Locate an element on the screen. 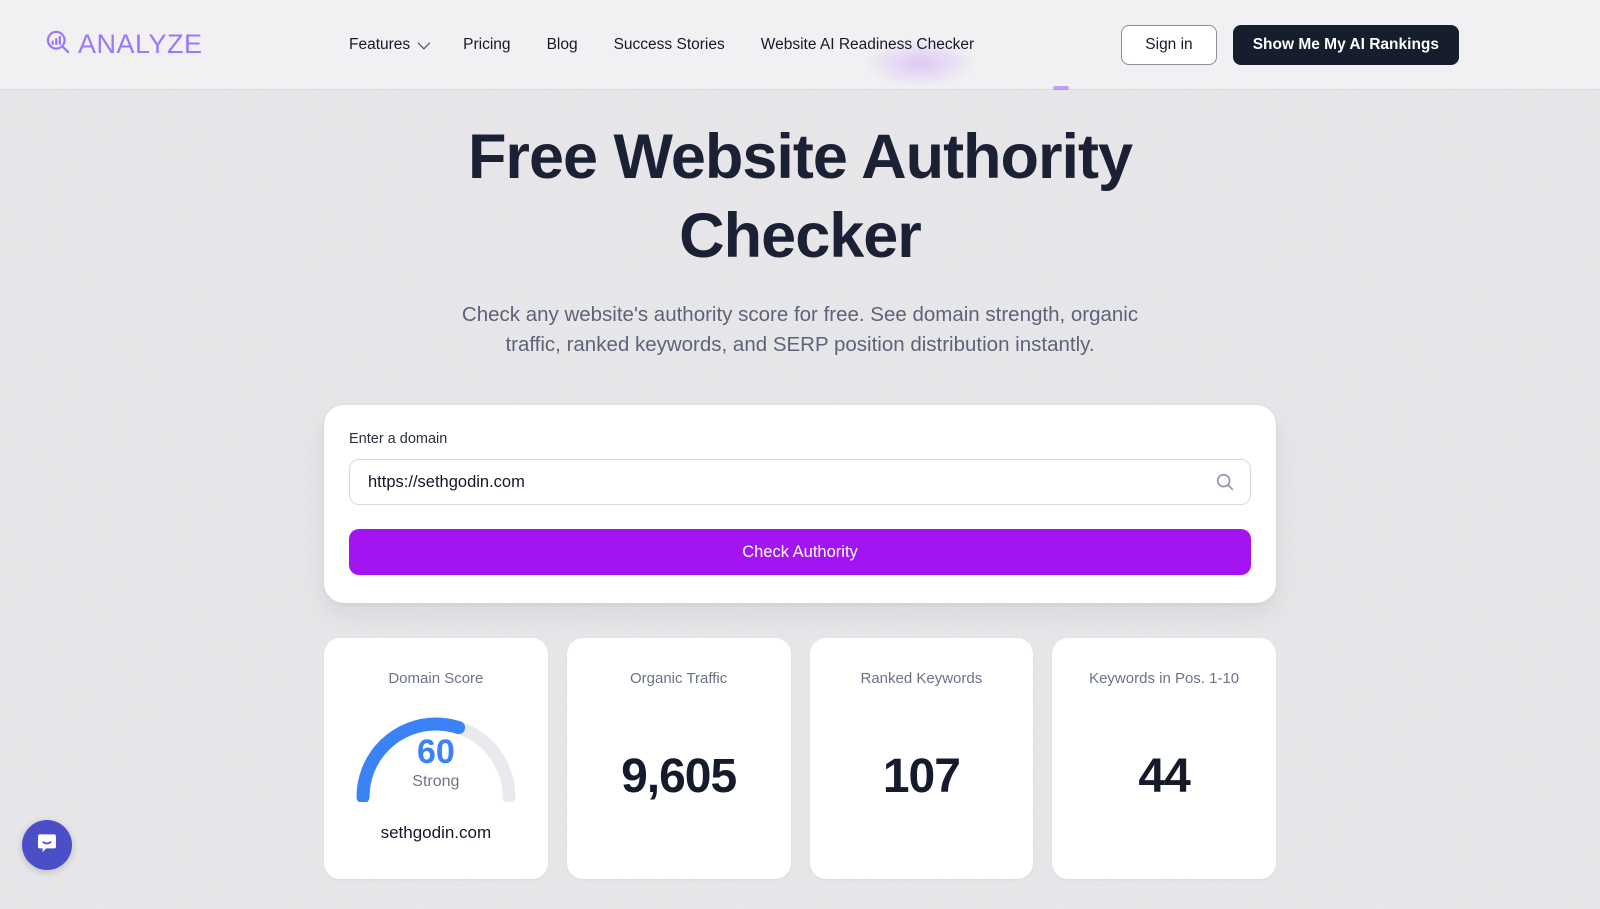 This screenshot has height=909, width=1600. nav-item-ai-readiness-checker: Website AI Readiness Checker is located at coordinates (867, 44).